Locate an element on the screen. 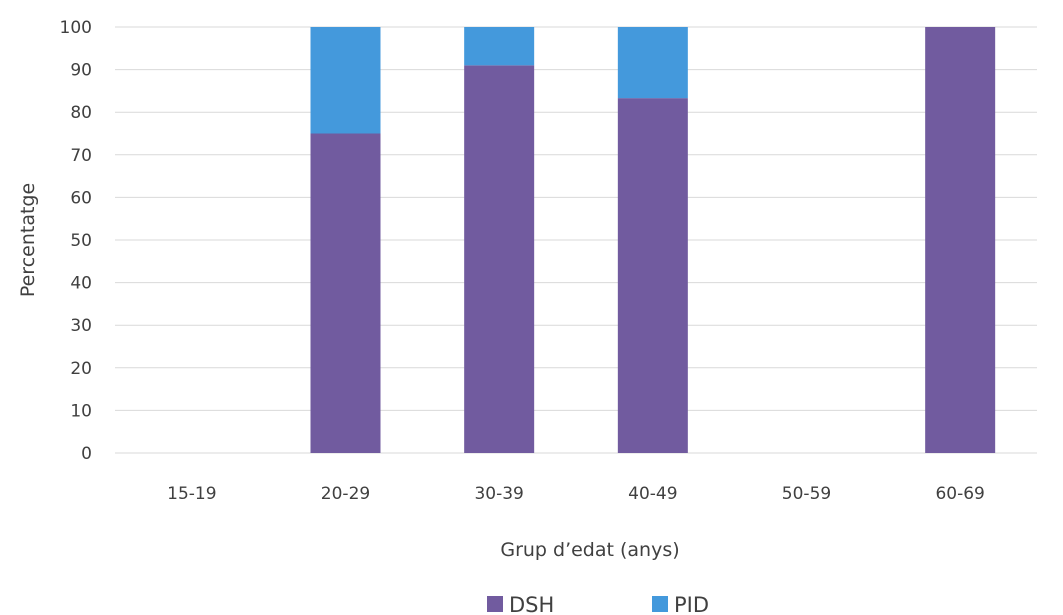  y-tick-label: 60 is located at coordinates (81, 198).